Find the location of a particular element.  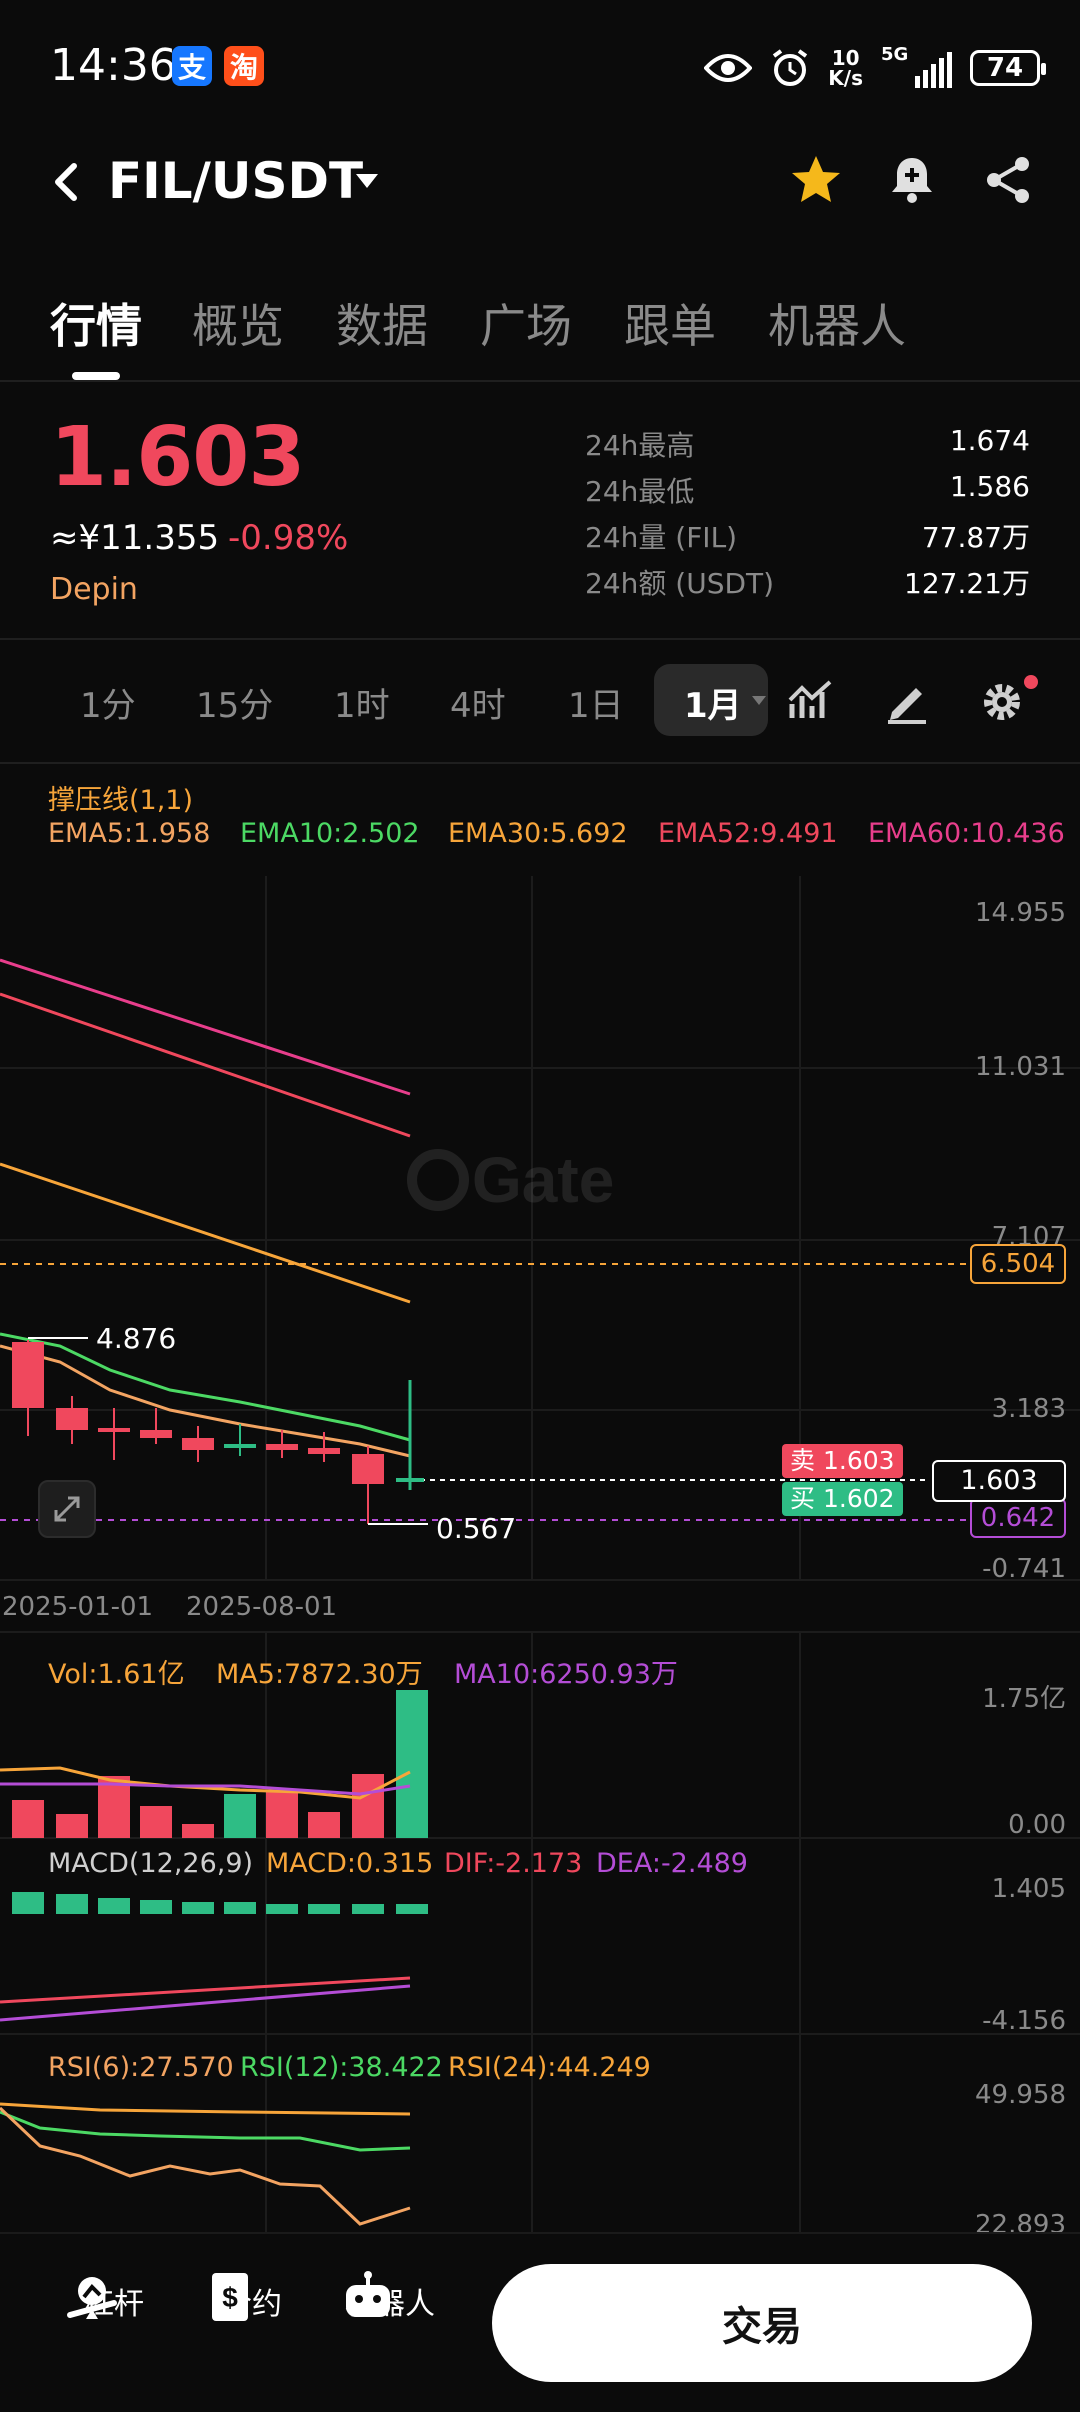

interval-4h: 4时 is located at coordinates (478, 706).